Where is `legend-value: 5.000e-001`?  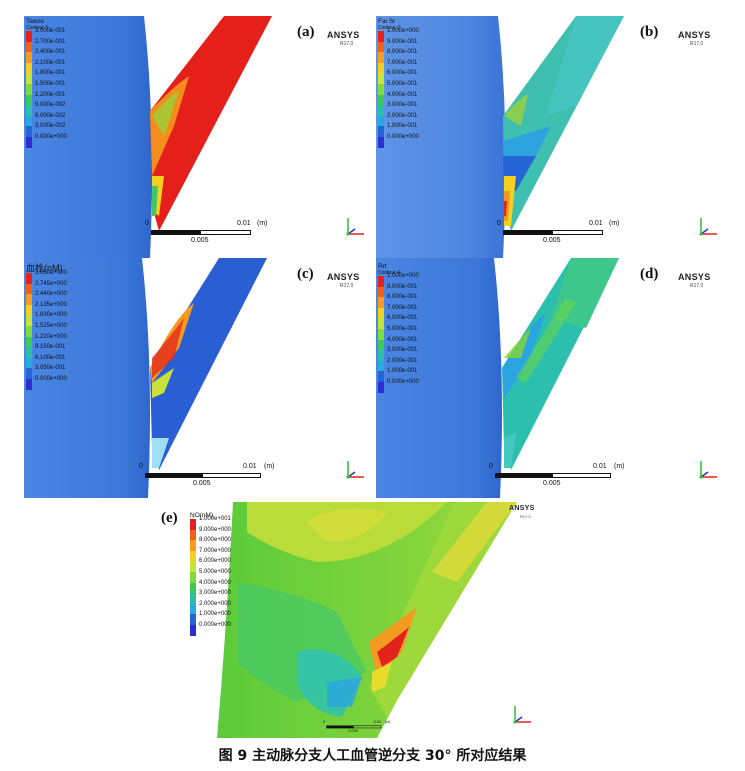 legend-value: 5.000e-001 is located at coordinates (402, 83).